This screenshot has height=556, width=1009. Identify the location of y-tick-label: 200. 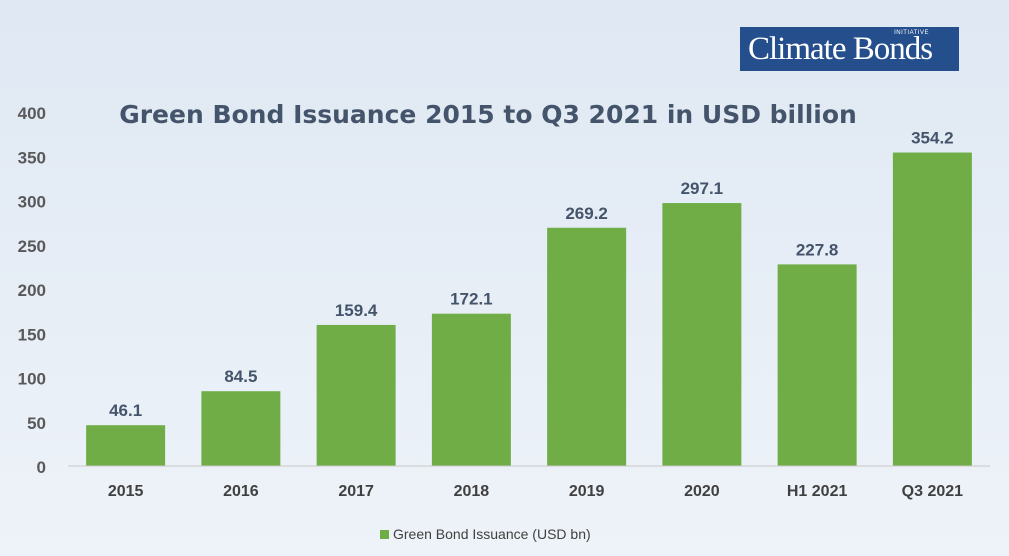
(32, 290).